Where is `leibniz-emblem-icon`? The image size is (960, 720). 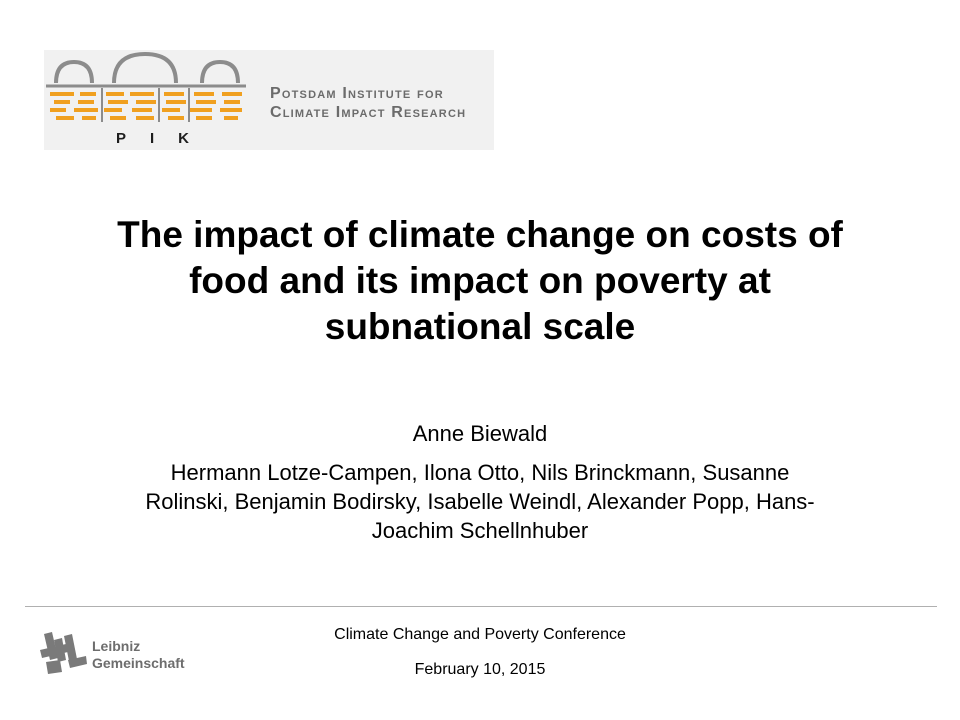 leibniz-emblem-icon is located at coordinates (63, 653).